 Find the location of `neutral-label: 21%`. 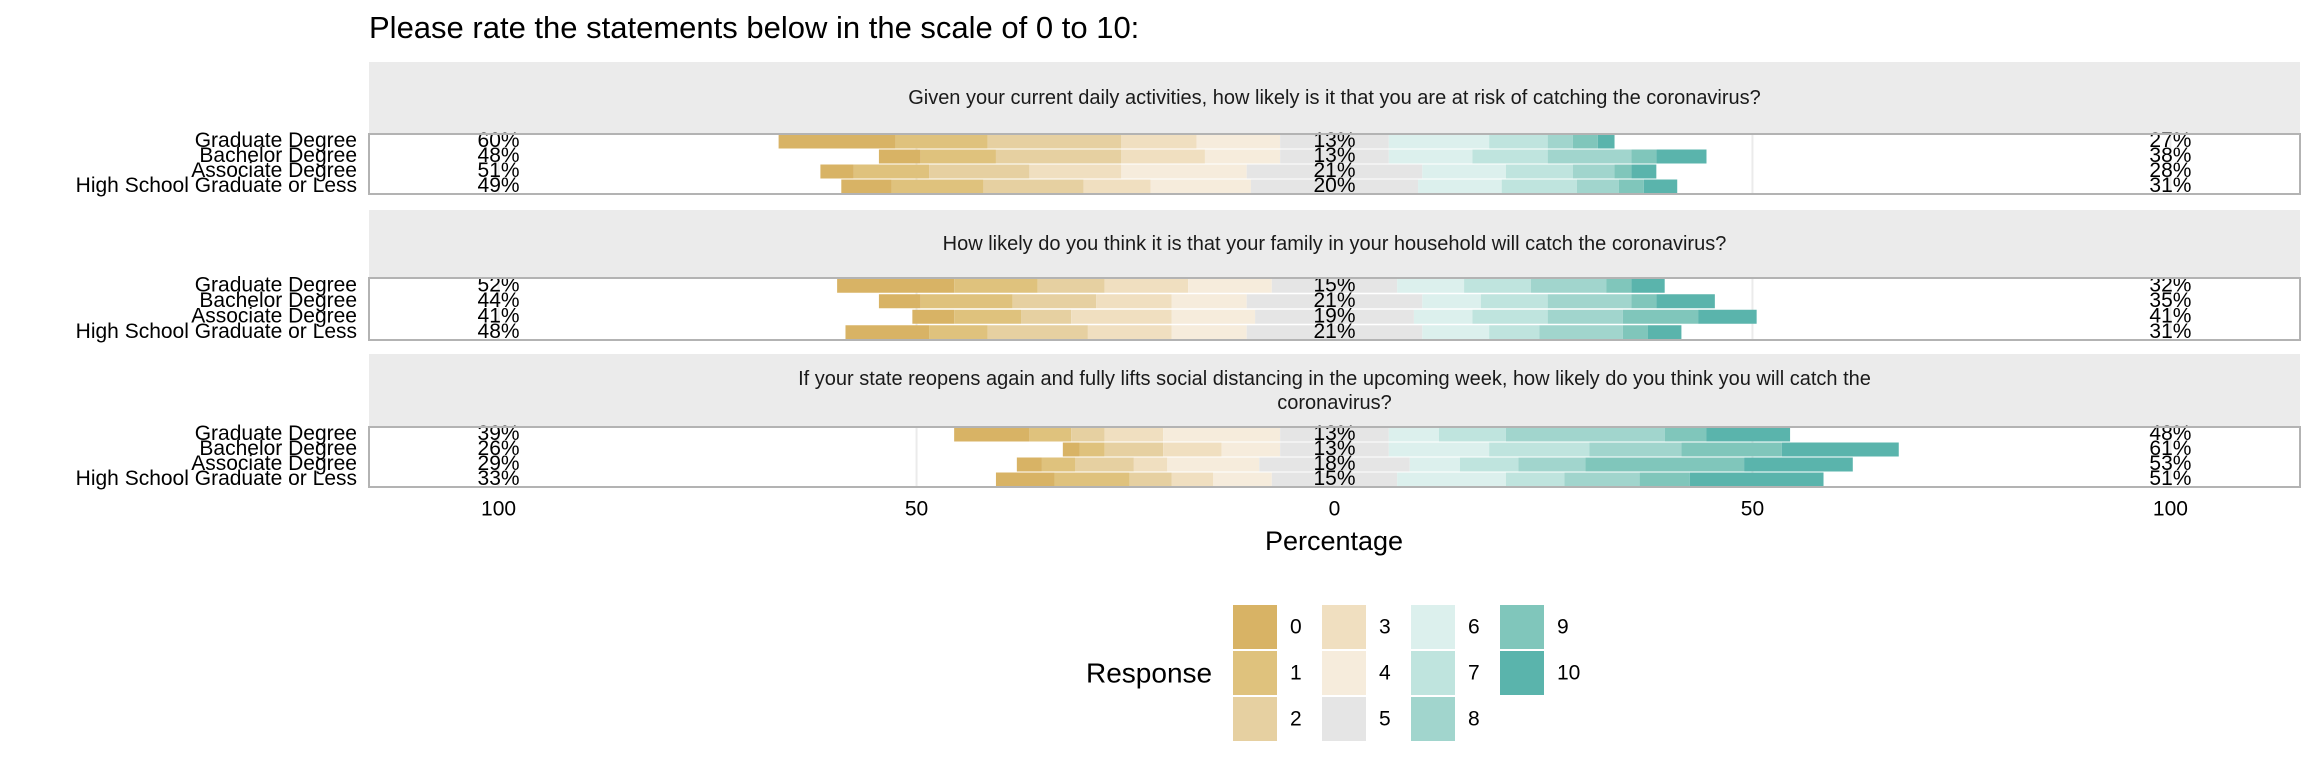

neutral-label: 21% is located at coordinates (1334, 170).